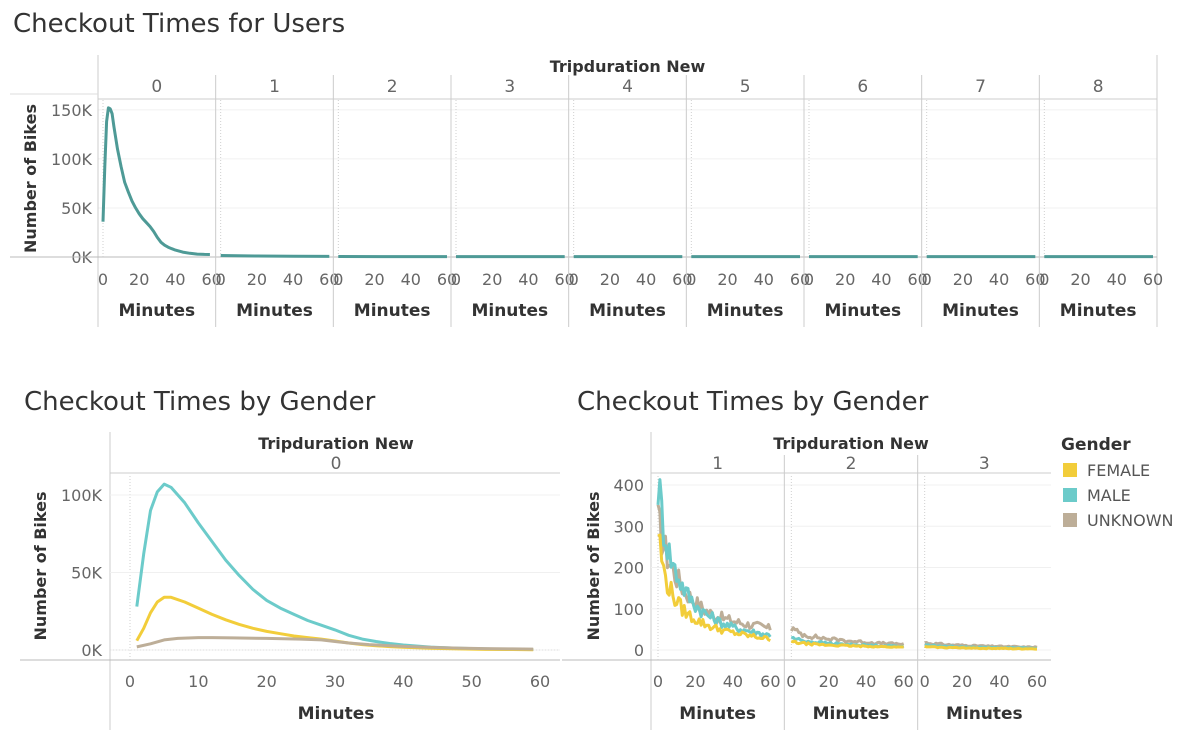 The image size is (1195, 742). What do you see at coordinates (72, 159) in the screenshot?
I see `y-tick-label: 100K` at bounding box center [72, 159].